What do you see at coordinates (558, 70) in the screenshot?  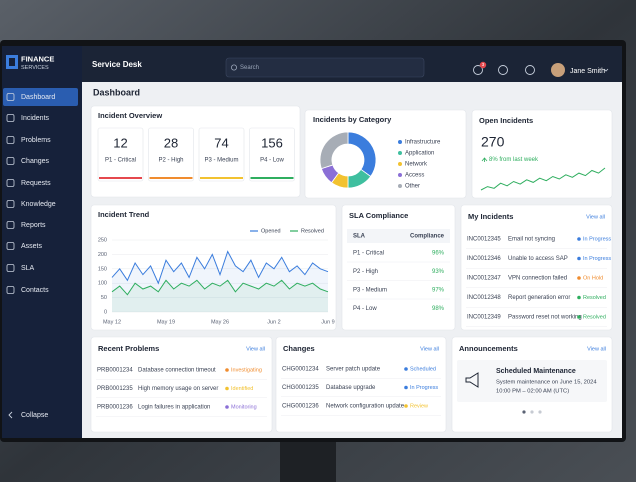 I see `avatar` at bounding box center [558, 70].